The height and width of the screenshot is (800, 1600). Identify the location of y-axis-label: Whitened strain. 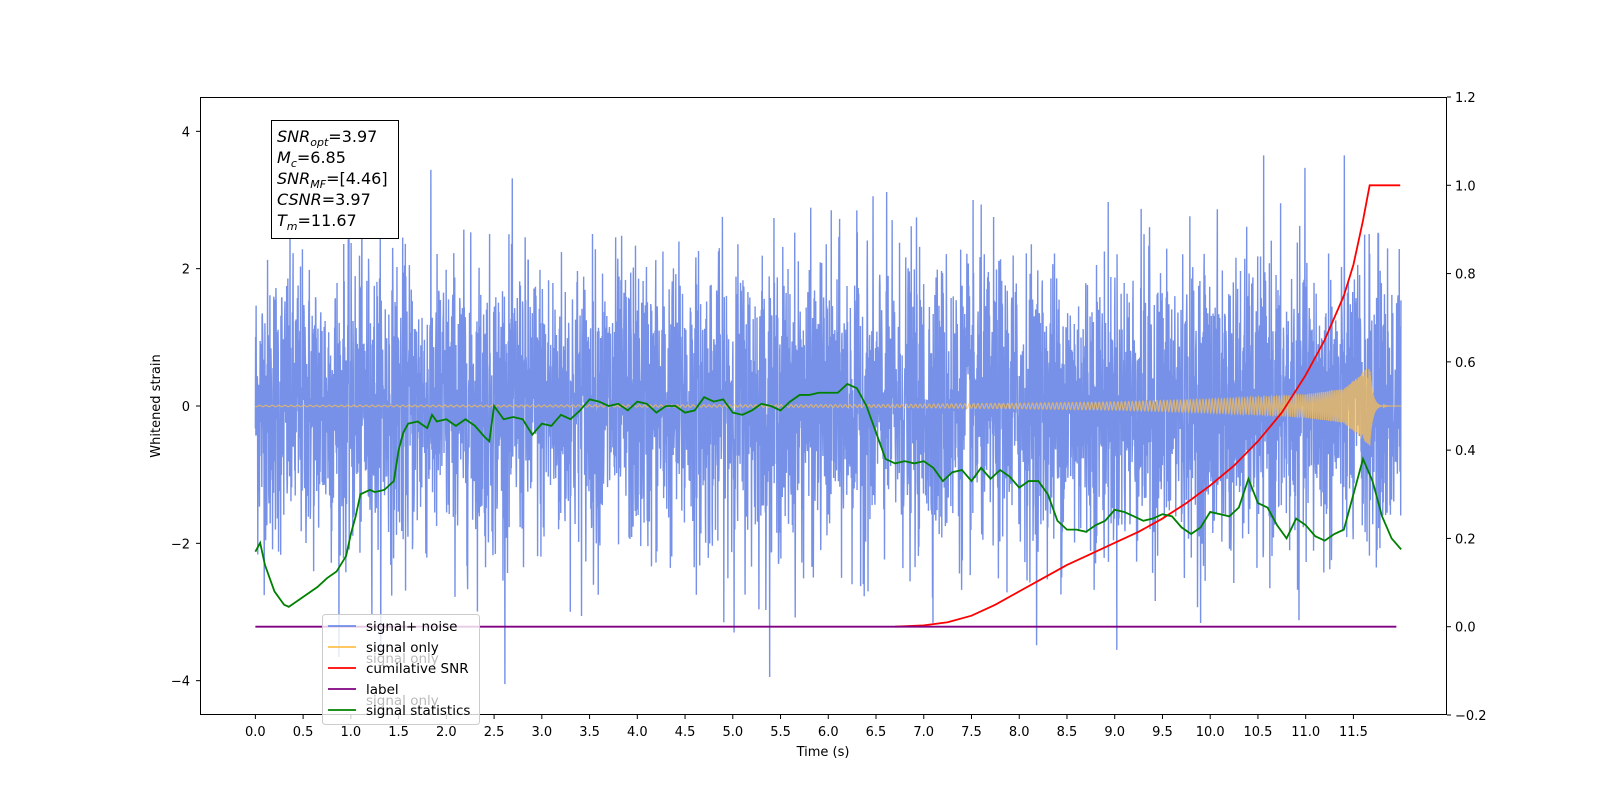
(156, 405).